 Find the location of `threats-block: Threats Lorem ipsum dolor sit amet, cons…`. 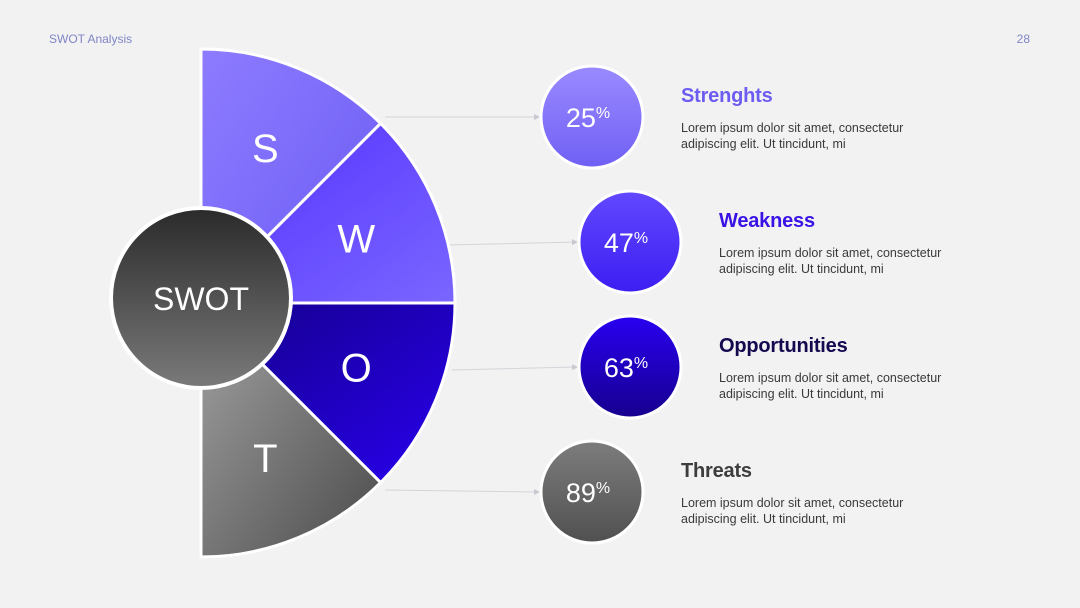

threats-block: Threats Lorem ipsum dolor sit amet, cons… is located at coordinates (831, 493).